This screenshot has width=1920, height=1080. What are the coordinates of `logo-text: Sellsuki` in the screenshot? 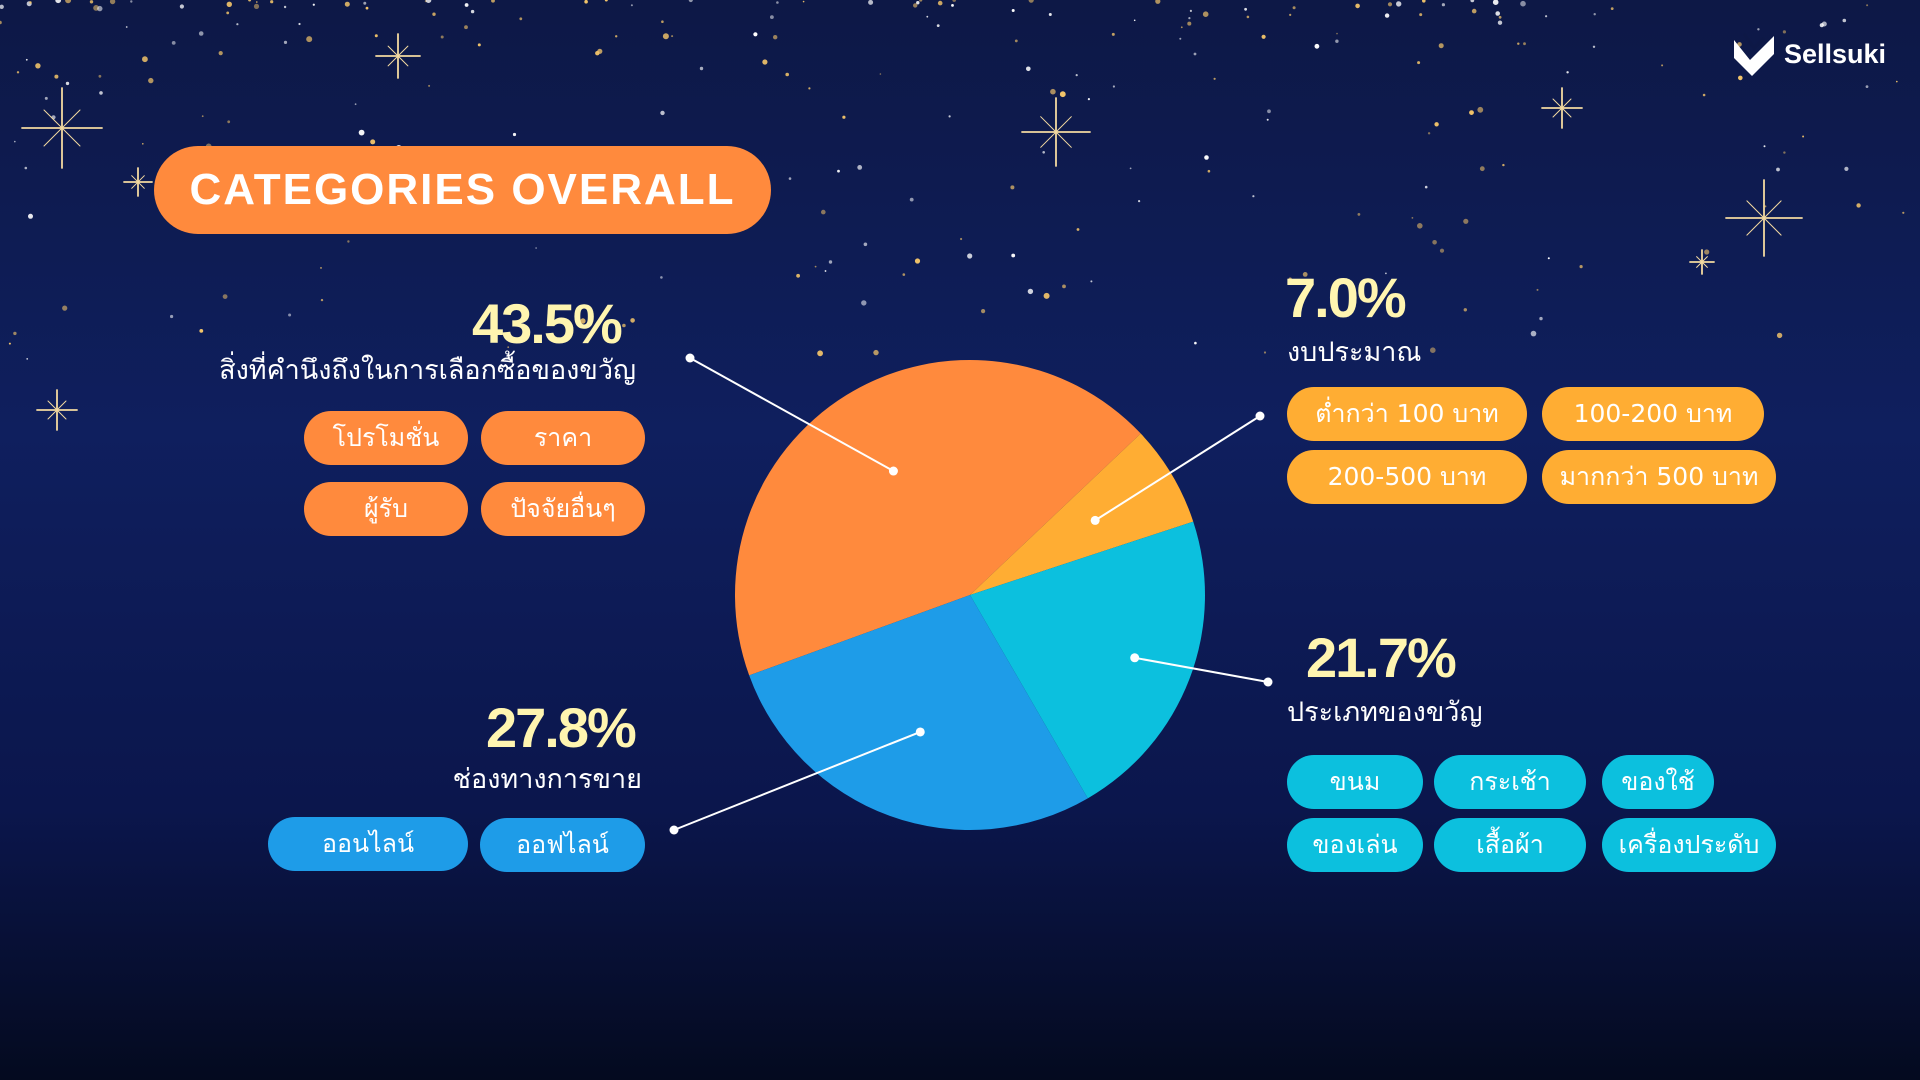 It's located at (1834, 53).